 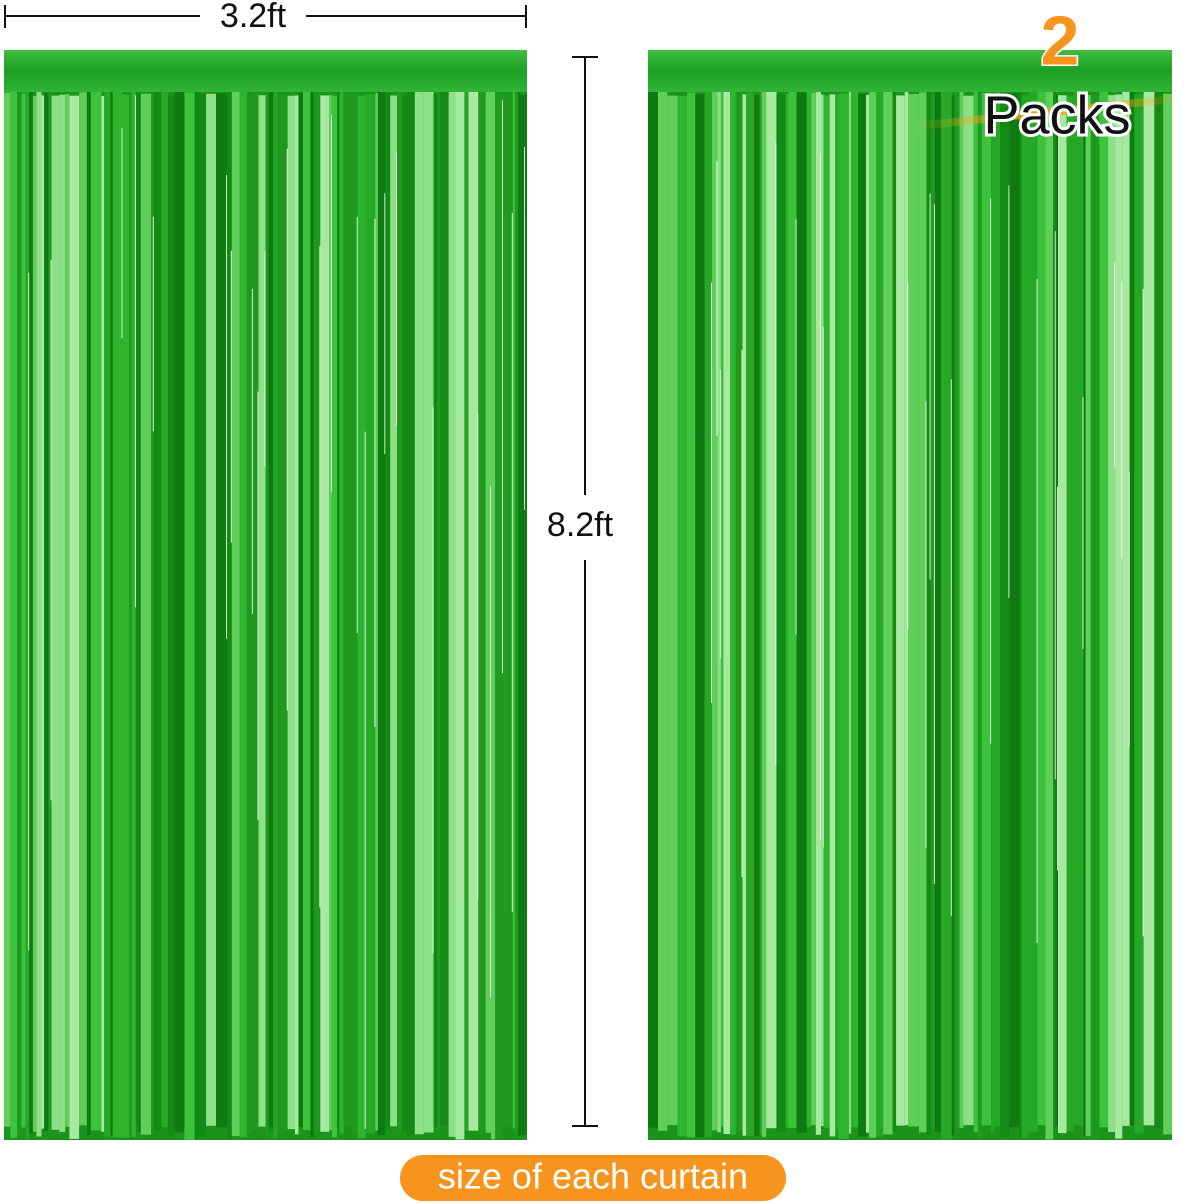 What do you see at coordinates (585, 591) in the screenshot?
I see `height-dimension` at bounding box center [585, 591].